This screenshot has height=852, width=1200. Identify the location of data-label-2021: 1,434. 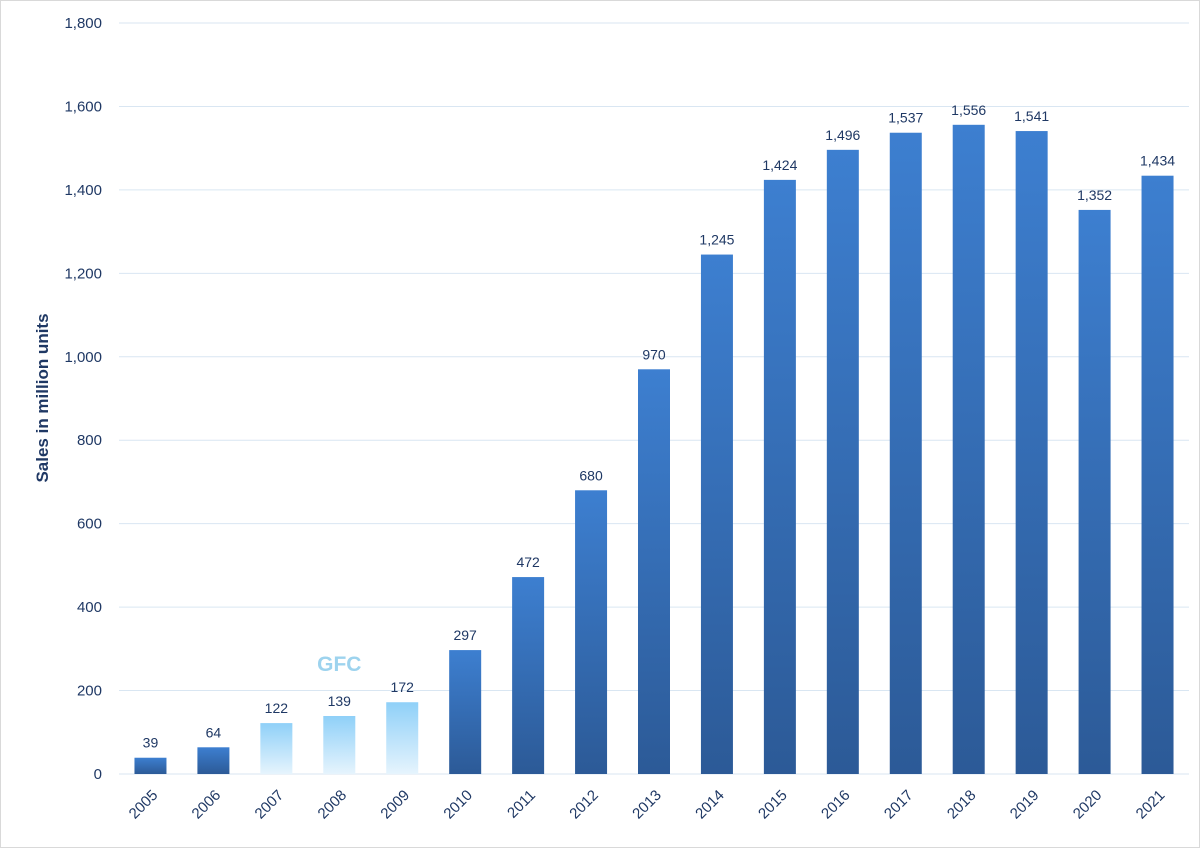
(1157, 161).